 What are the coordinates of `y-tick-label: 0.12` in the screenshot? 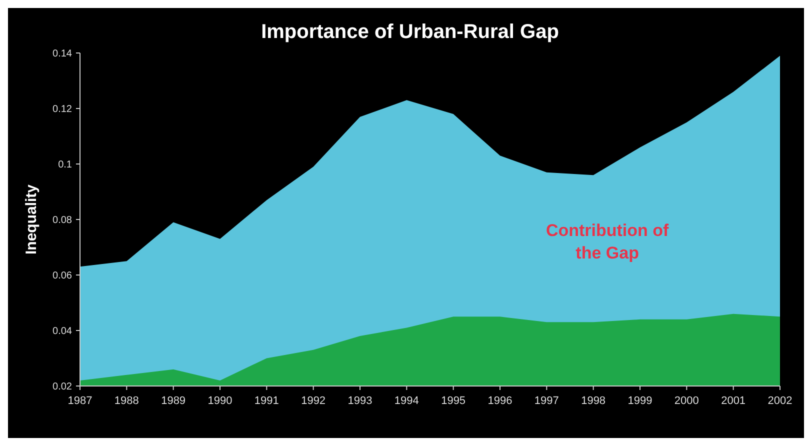 It's located at (62, 109).